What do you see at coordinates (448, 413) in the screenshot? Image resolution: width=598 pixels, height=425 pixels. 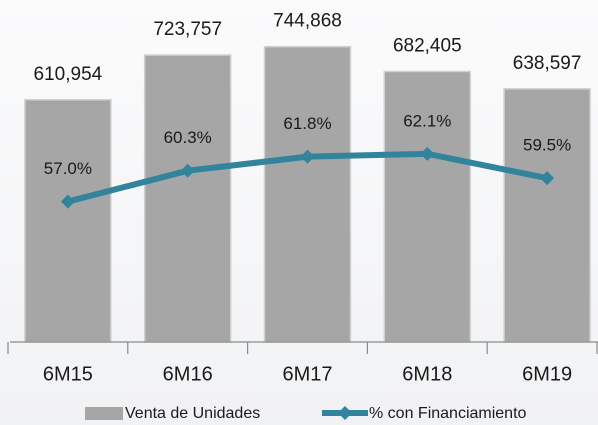 I see `legend-label: % con Financiamiento` at bounding box center [448, 413].